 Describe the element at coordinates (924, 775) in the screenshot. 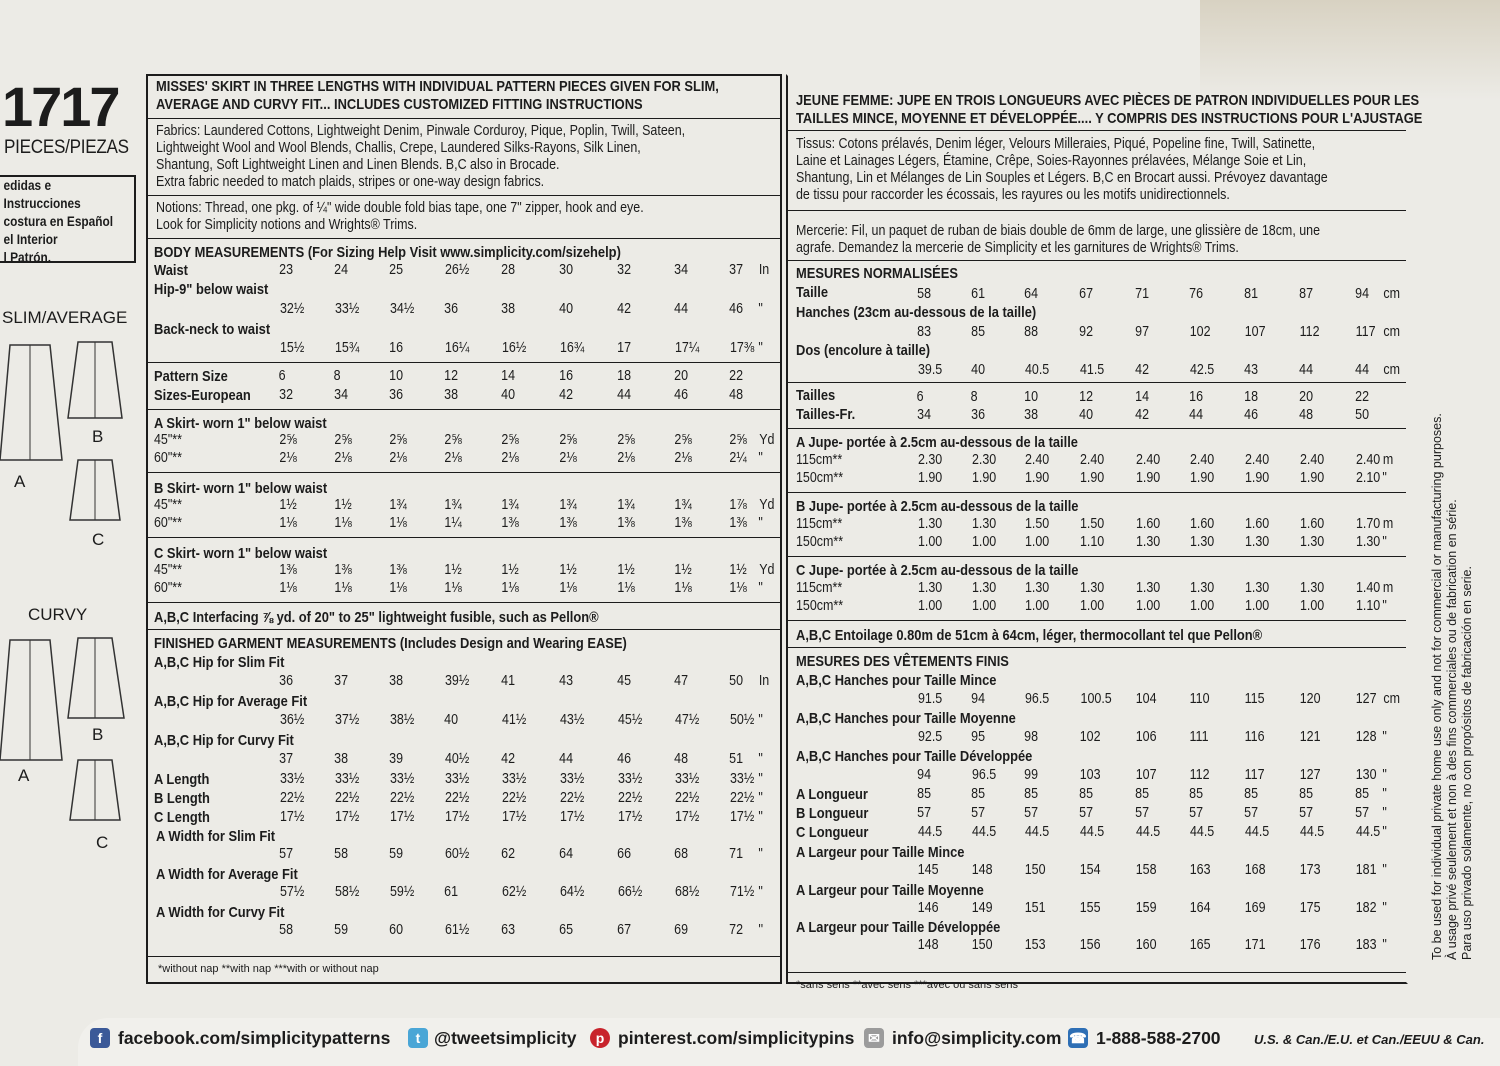

I see `table-cell: 94` at that location.